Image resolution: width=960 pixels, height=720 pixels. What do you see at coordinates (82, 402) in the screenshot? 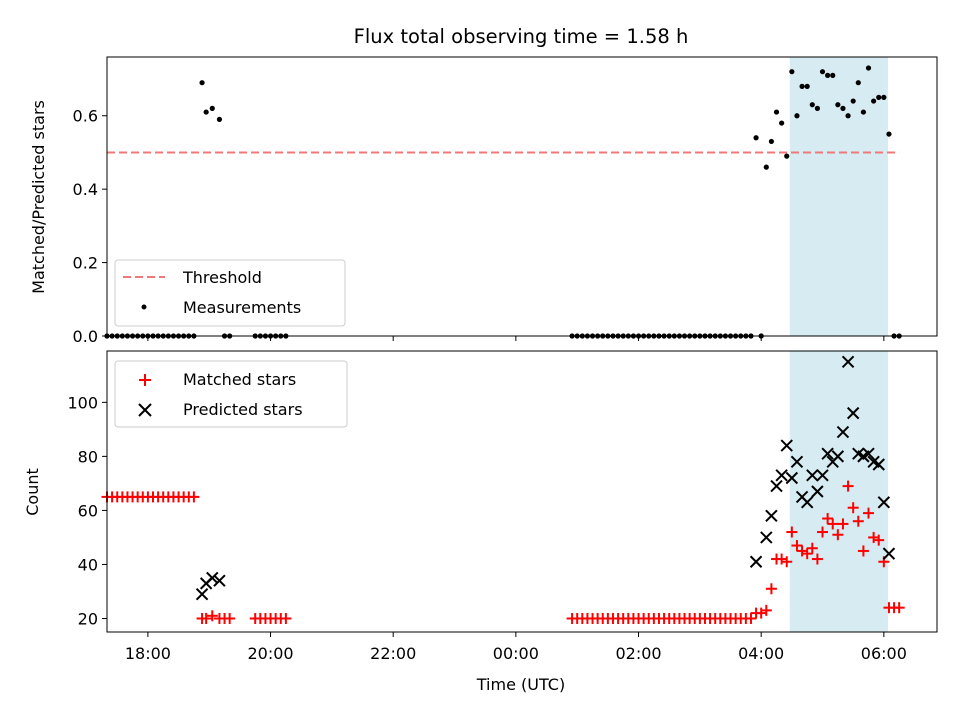
I see `y-tick-label: 100` at bounding box center [82, 402].